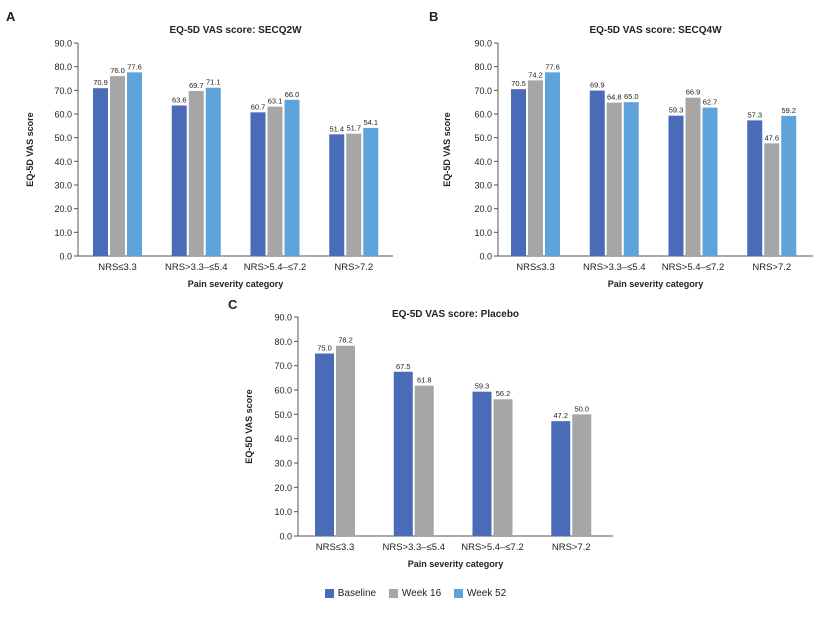 The width and height of the screenshot is (831, 617). Describe the element at coordinates (100, 82) in the screenshot. I see `data-label: 70.9` at that location.